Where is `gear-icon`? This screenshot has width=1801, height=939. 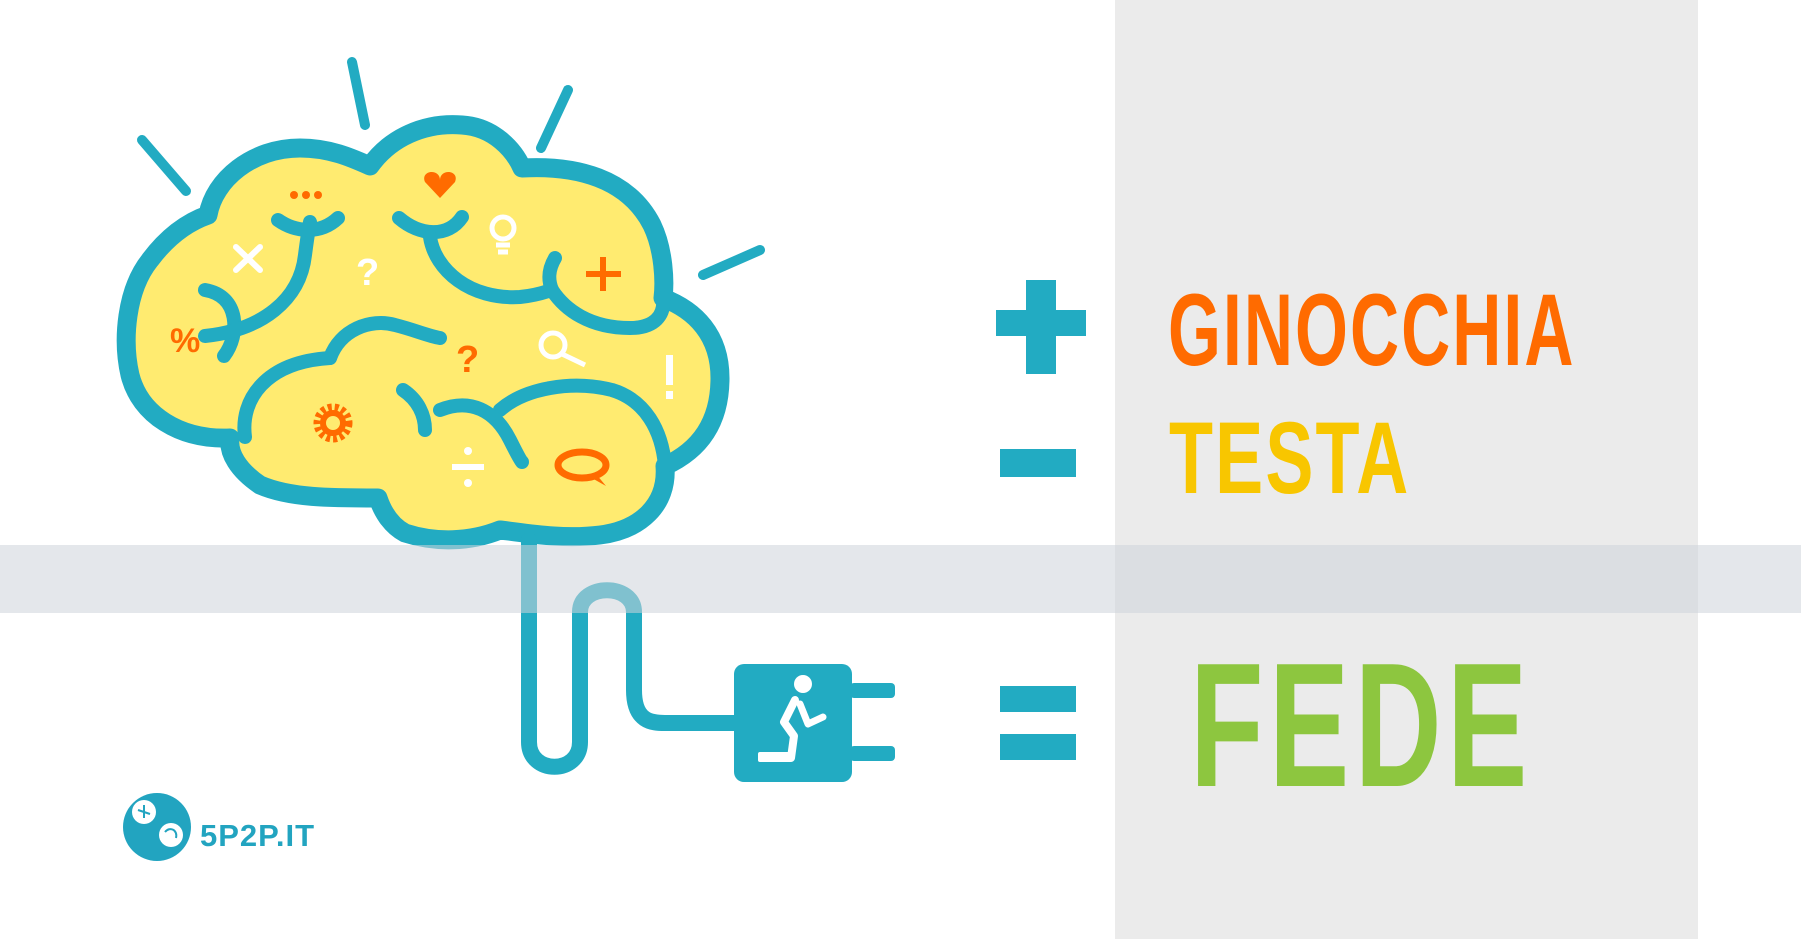
gear-icon is located at coordinates (333, 423).